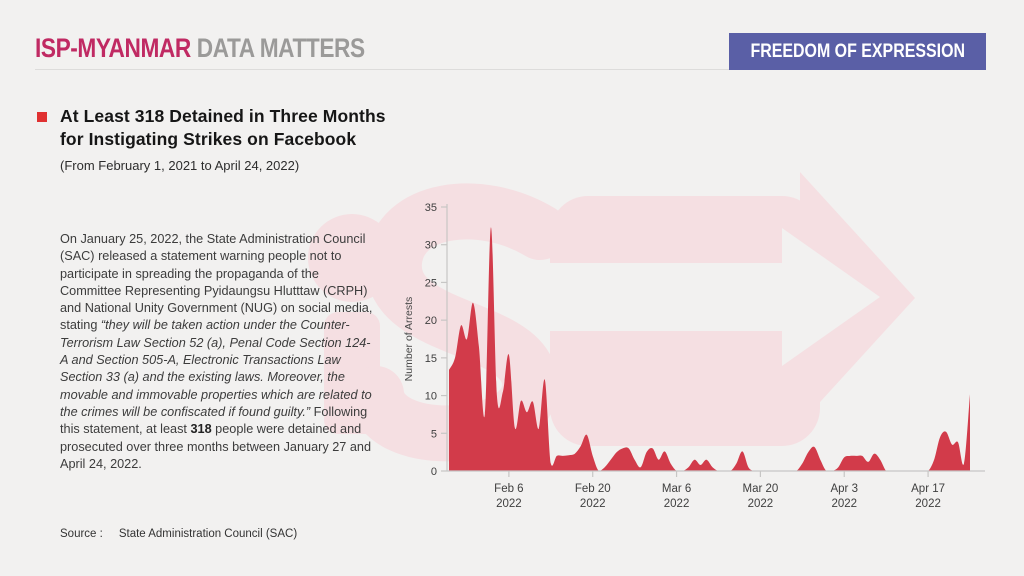  I want to click on x-tick-label-date: Mar 6, so click(676, 489).